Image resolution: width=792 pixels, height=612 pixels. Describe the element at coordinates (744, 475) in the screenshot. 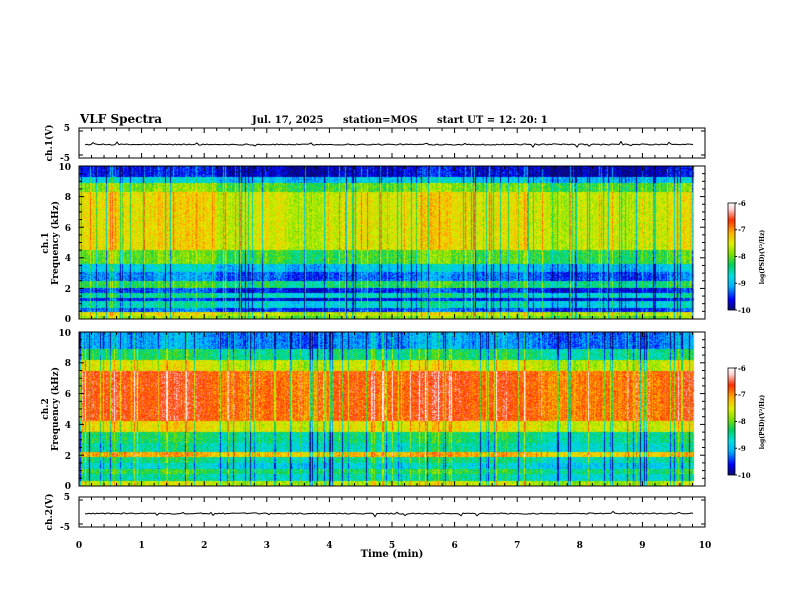

I see `ch2-colorbar-tick-m10: -10` at that location.